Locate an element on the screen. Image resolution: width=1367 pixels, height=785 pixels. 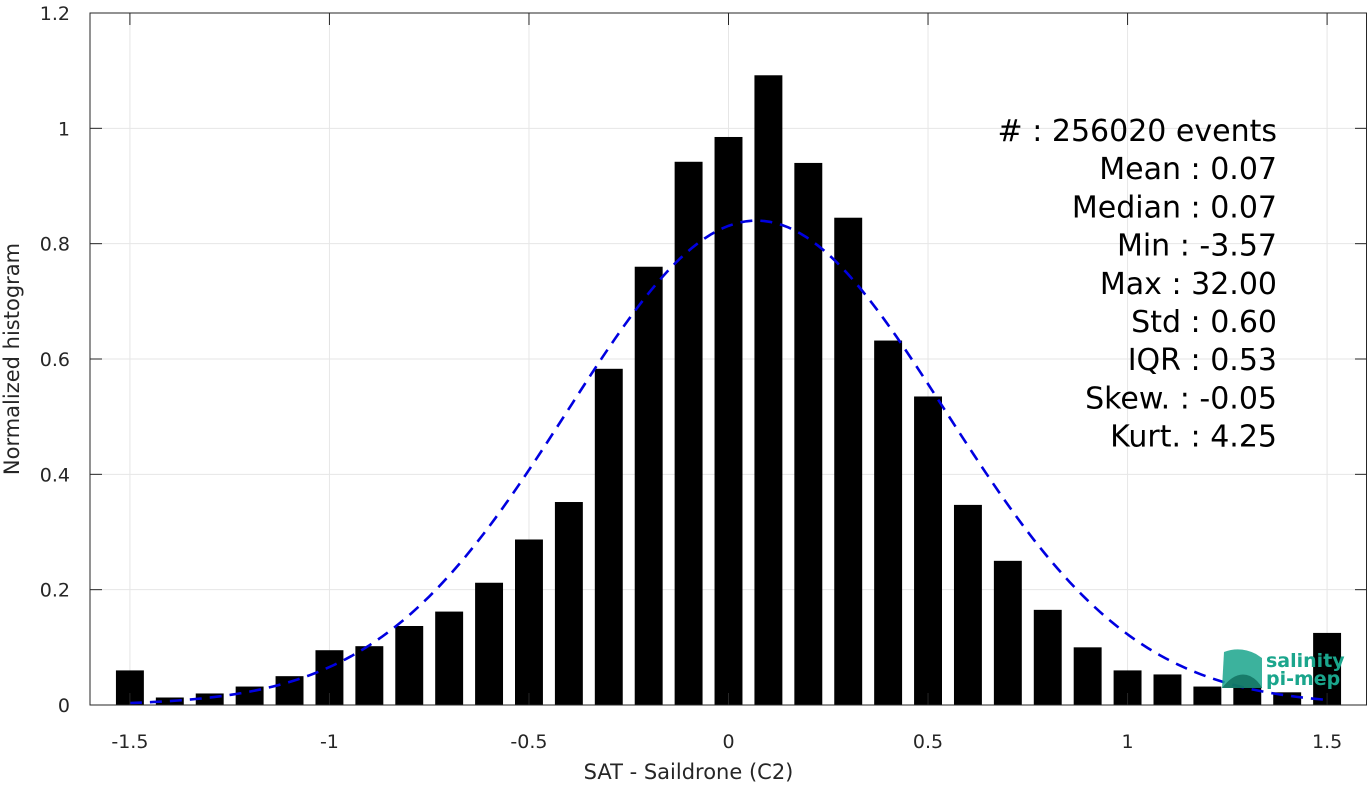
y-tick-label: 0 is located at coordinates (64, 706).